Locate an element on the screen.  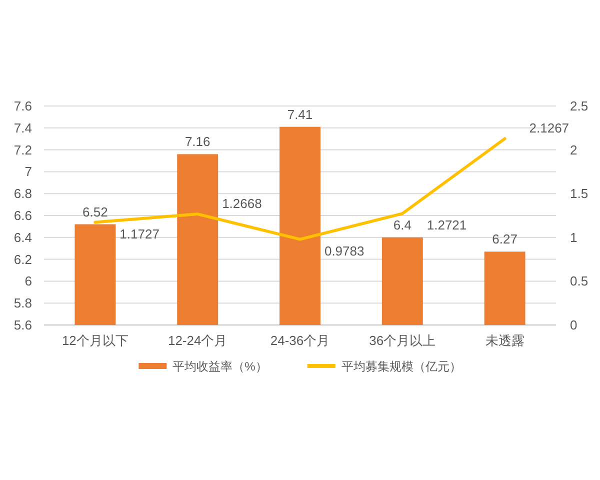
y2-tick-label: 2 is located at coordinates (574, 150).